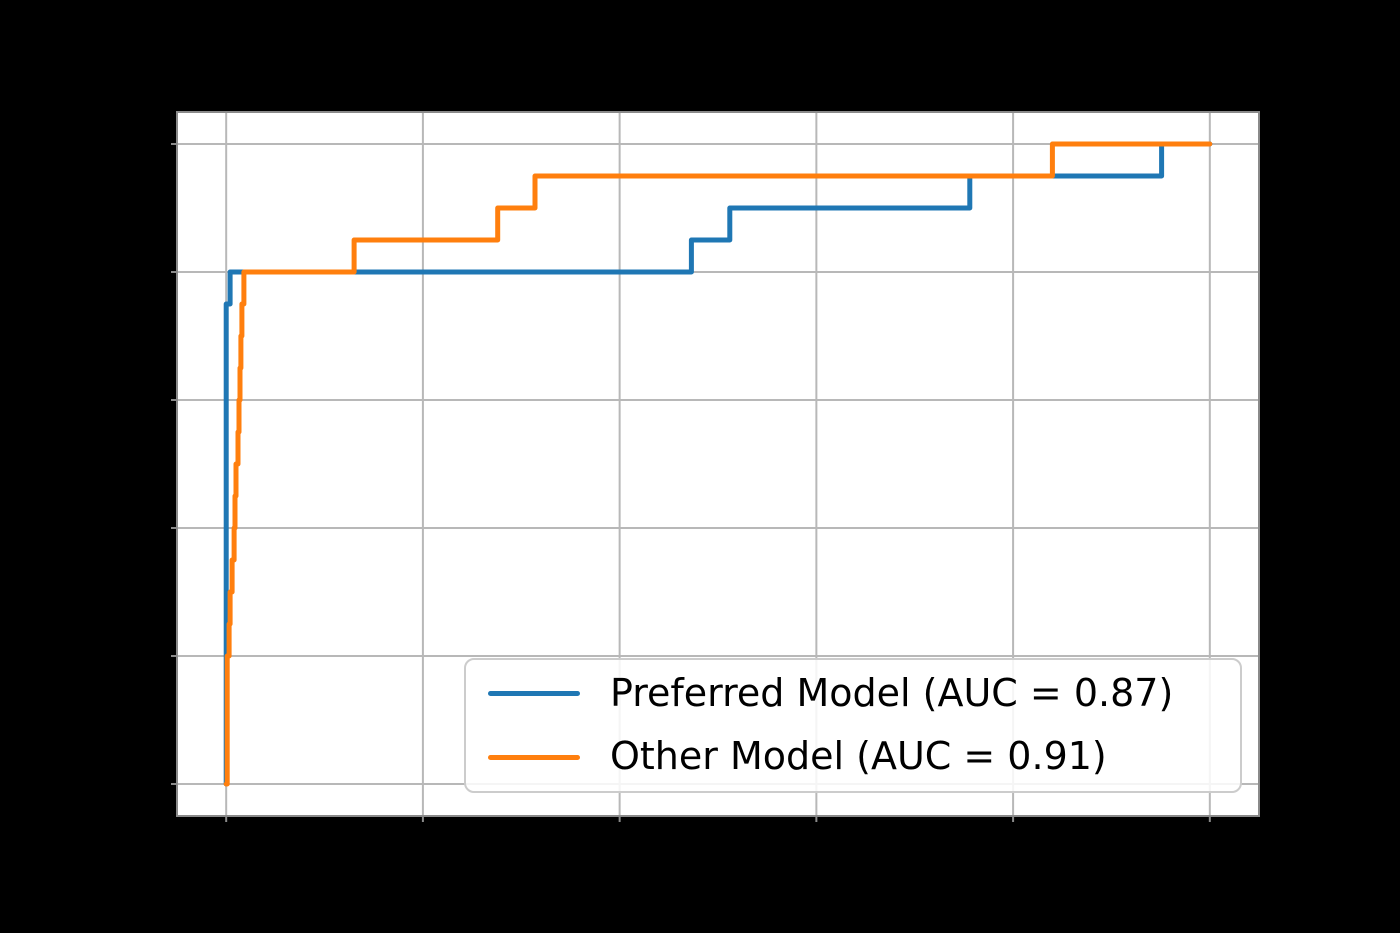 The height and width of the screenshot is (933, 1400). I want to click on legend-label-preferred-model: Preferred Model (AUC = 0.87), so click(892, 692).